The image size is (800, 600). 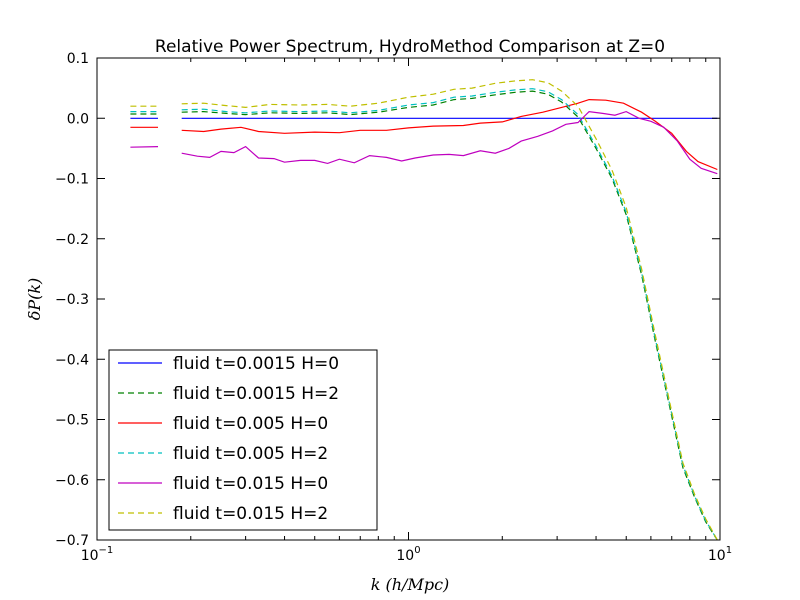 I want to click on y-tick-label: 0.0, so click(x=78, y=119).